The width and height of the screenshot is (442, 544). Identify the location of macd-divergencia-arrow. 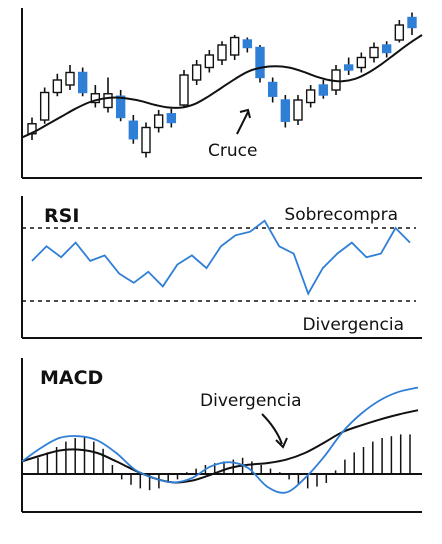
(274, 431).